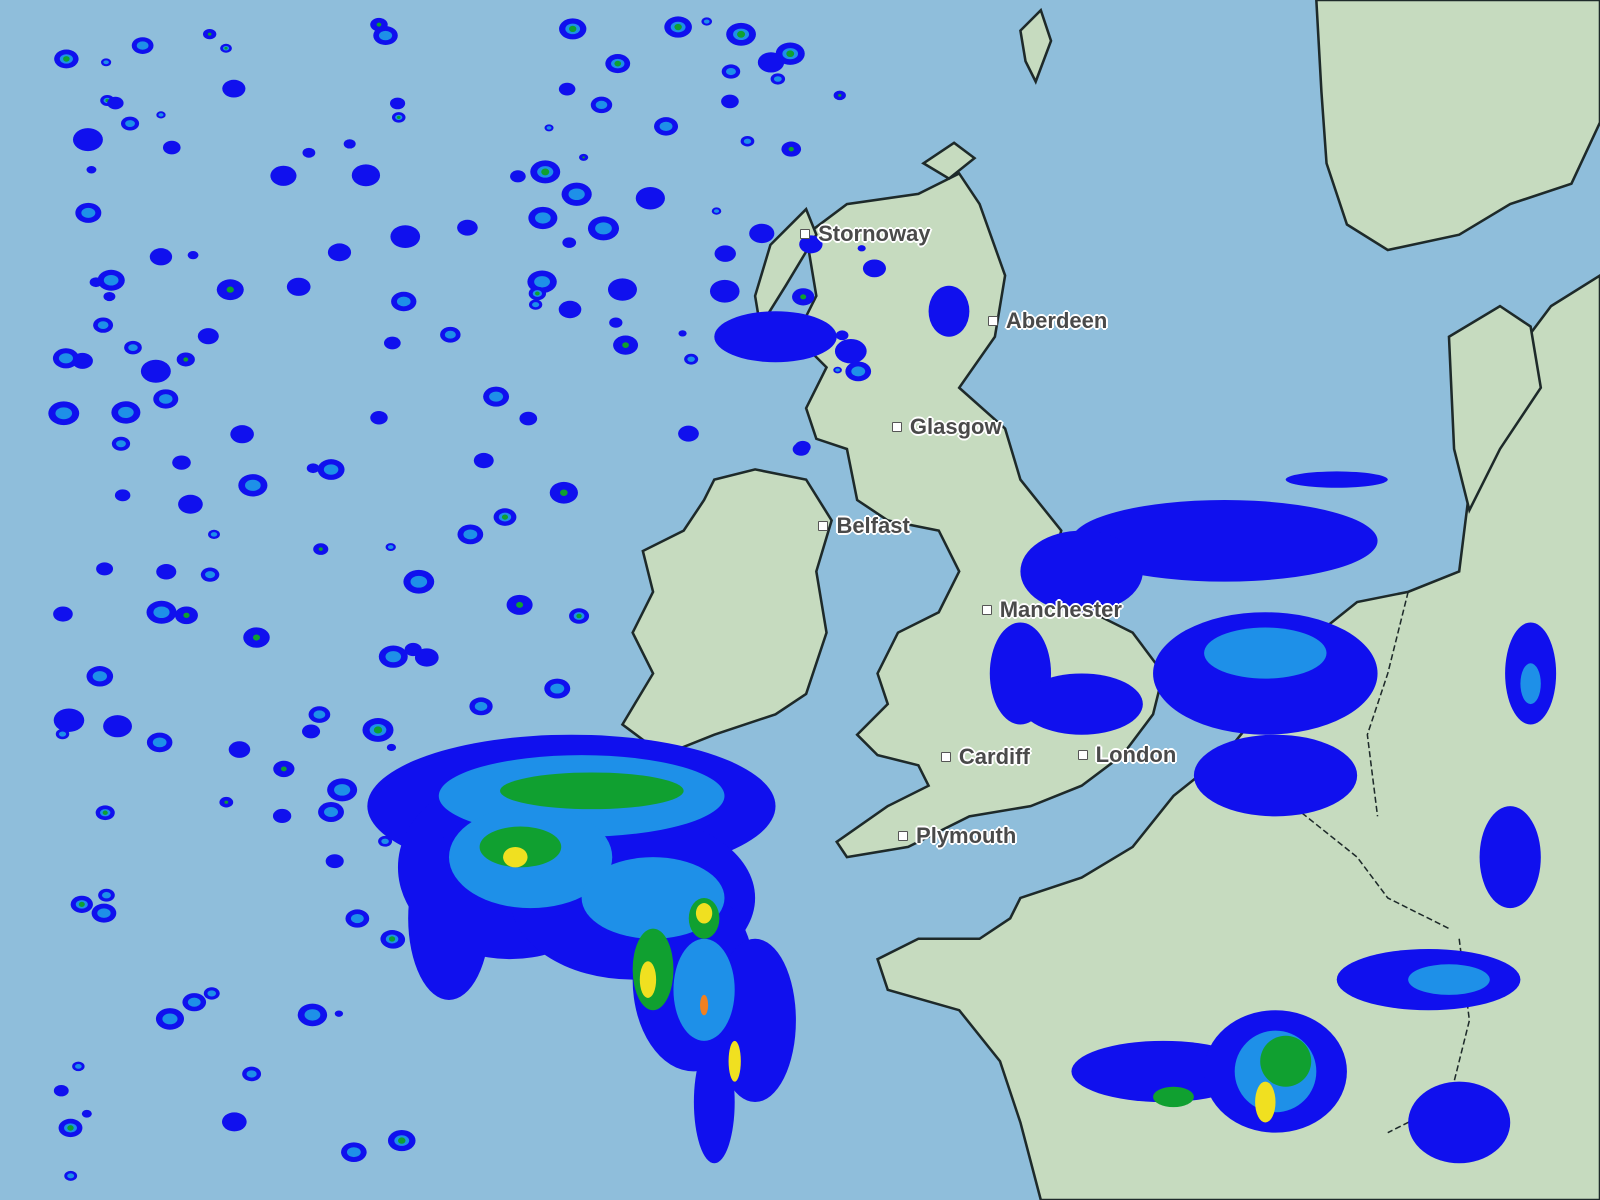 This screenshot has height=1200, width=1600. I want to click on city-aberdeen: Aberdeen, so click(1047, 321).